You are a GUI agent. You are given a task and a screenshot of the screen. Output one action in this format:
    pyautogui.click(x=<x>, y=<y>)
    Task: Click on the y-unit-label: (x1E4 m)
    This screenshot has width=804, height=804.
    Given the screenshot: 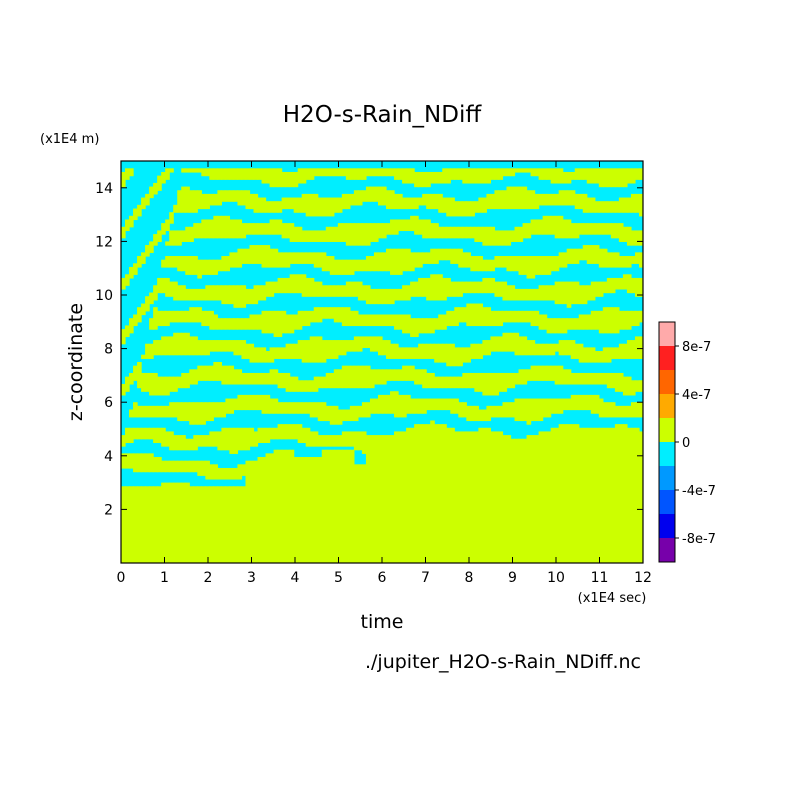 What is the action you would take?
    pyautogui.click(x=69, y=139)
    